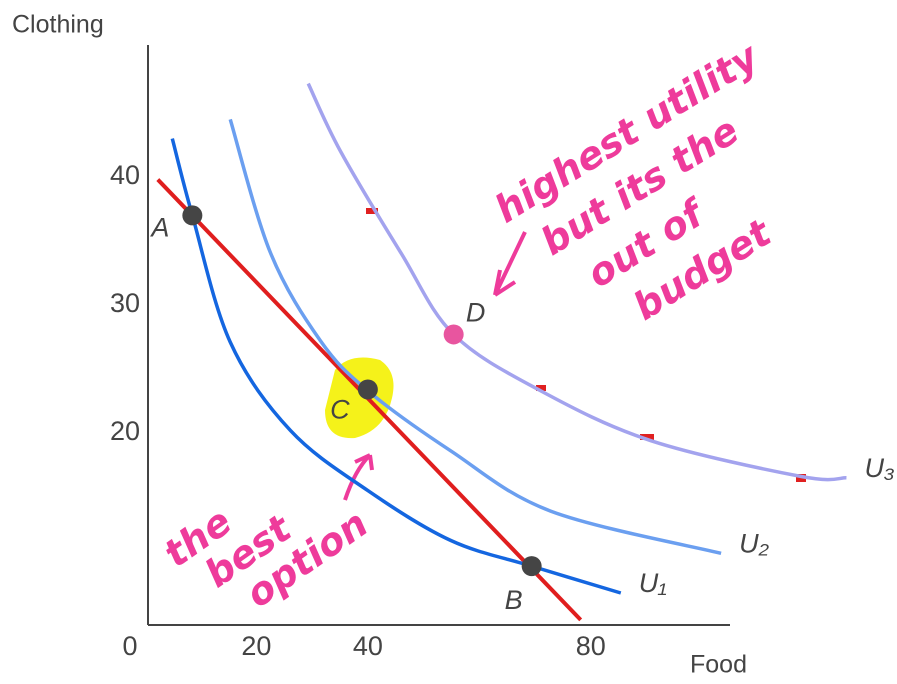 This screenshot has height=684, width=897. What do you see at coordinates (125, 431) in the screenshot?
I see `y-tick-label: 20` at bounding box center [125, 431].